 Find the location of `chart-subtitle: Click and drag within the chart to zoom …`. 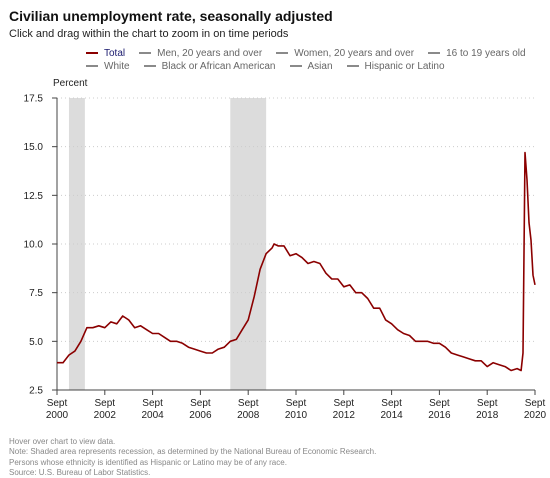

chart-subtitle: Click and drag within the chart to zoom … is located at coordinates (149, 34).